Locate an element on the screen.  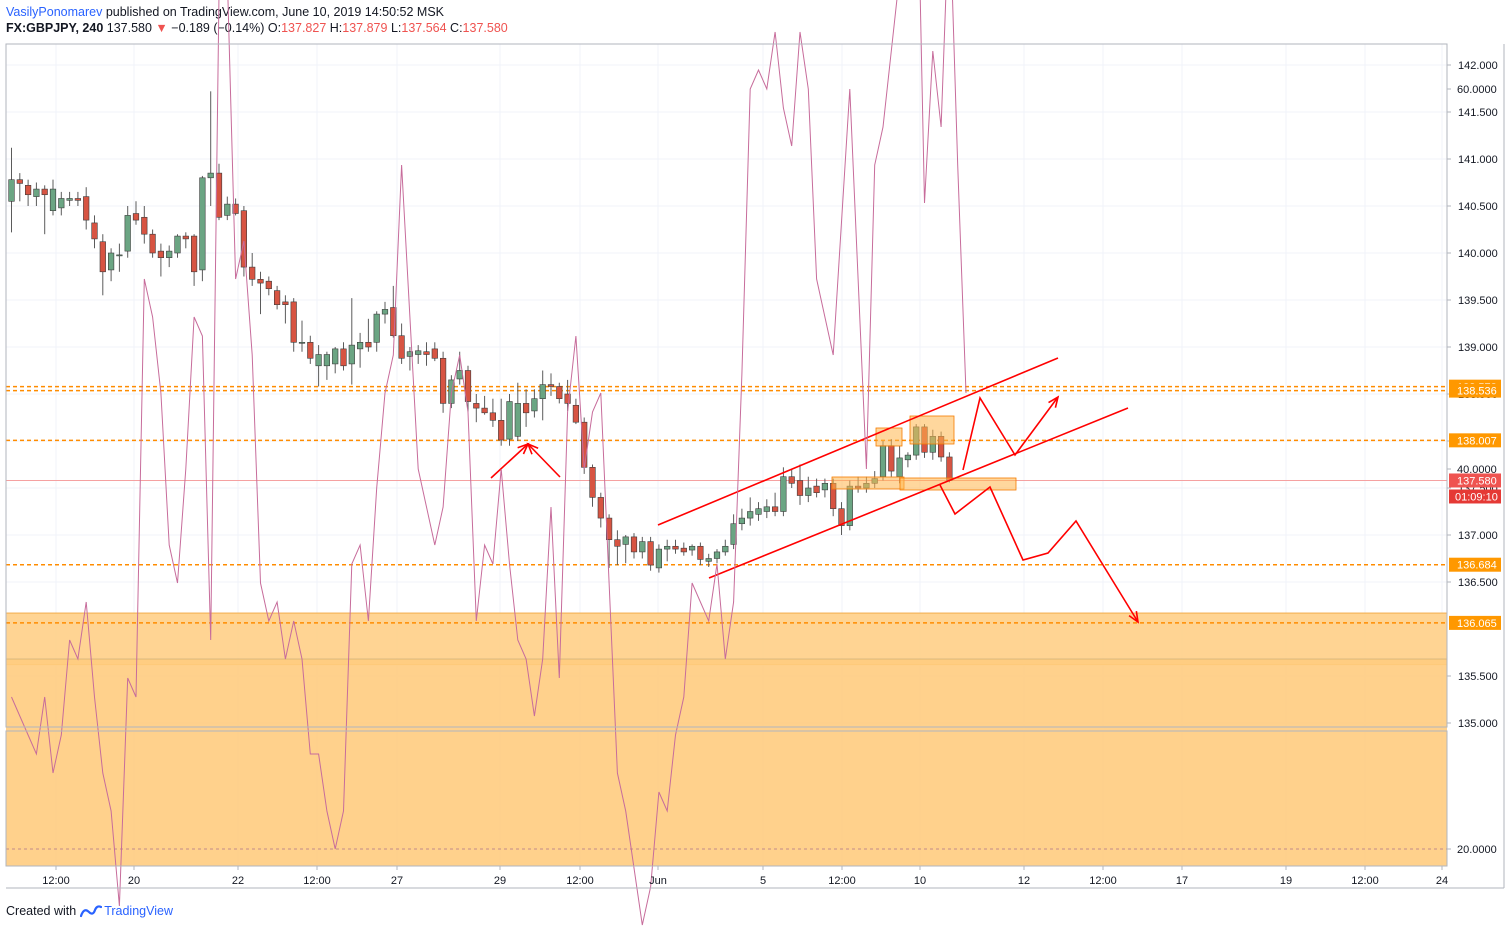
price-change: −0.189 (−0.14%) is located at coordinates (218, 28).